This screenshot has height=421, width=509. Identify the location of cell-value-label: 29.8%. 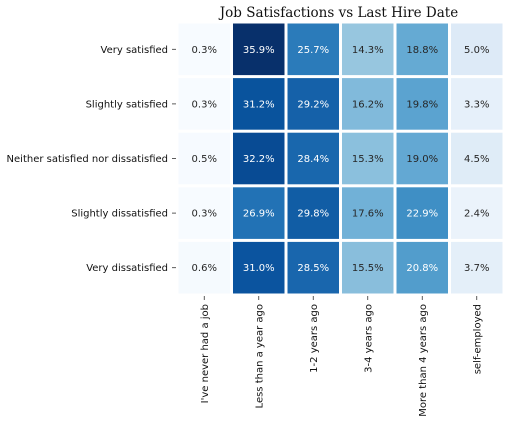
(313, 214).